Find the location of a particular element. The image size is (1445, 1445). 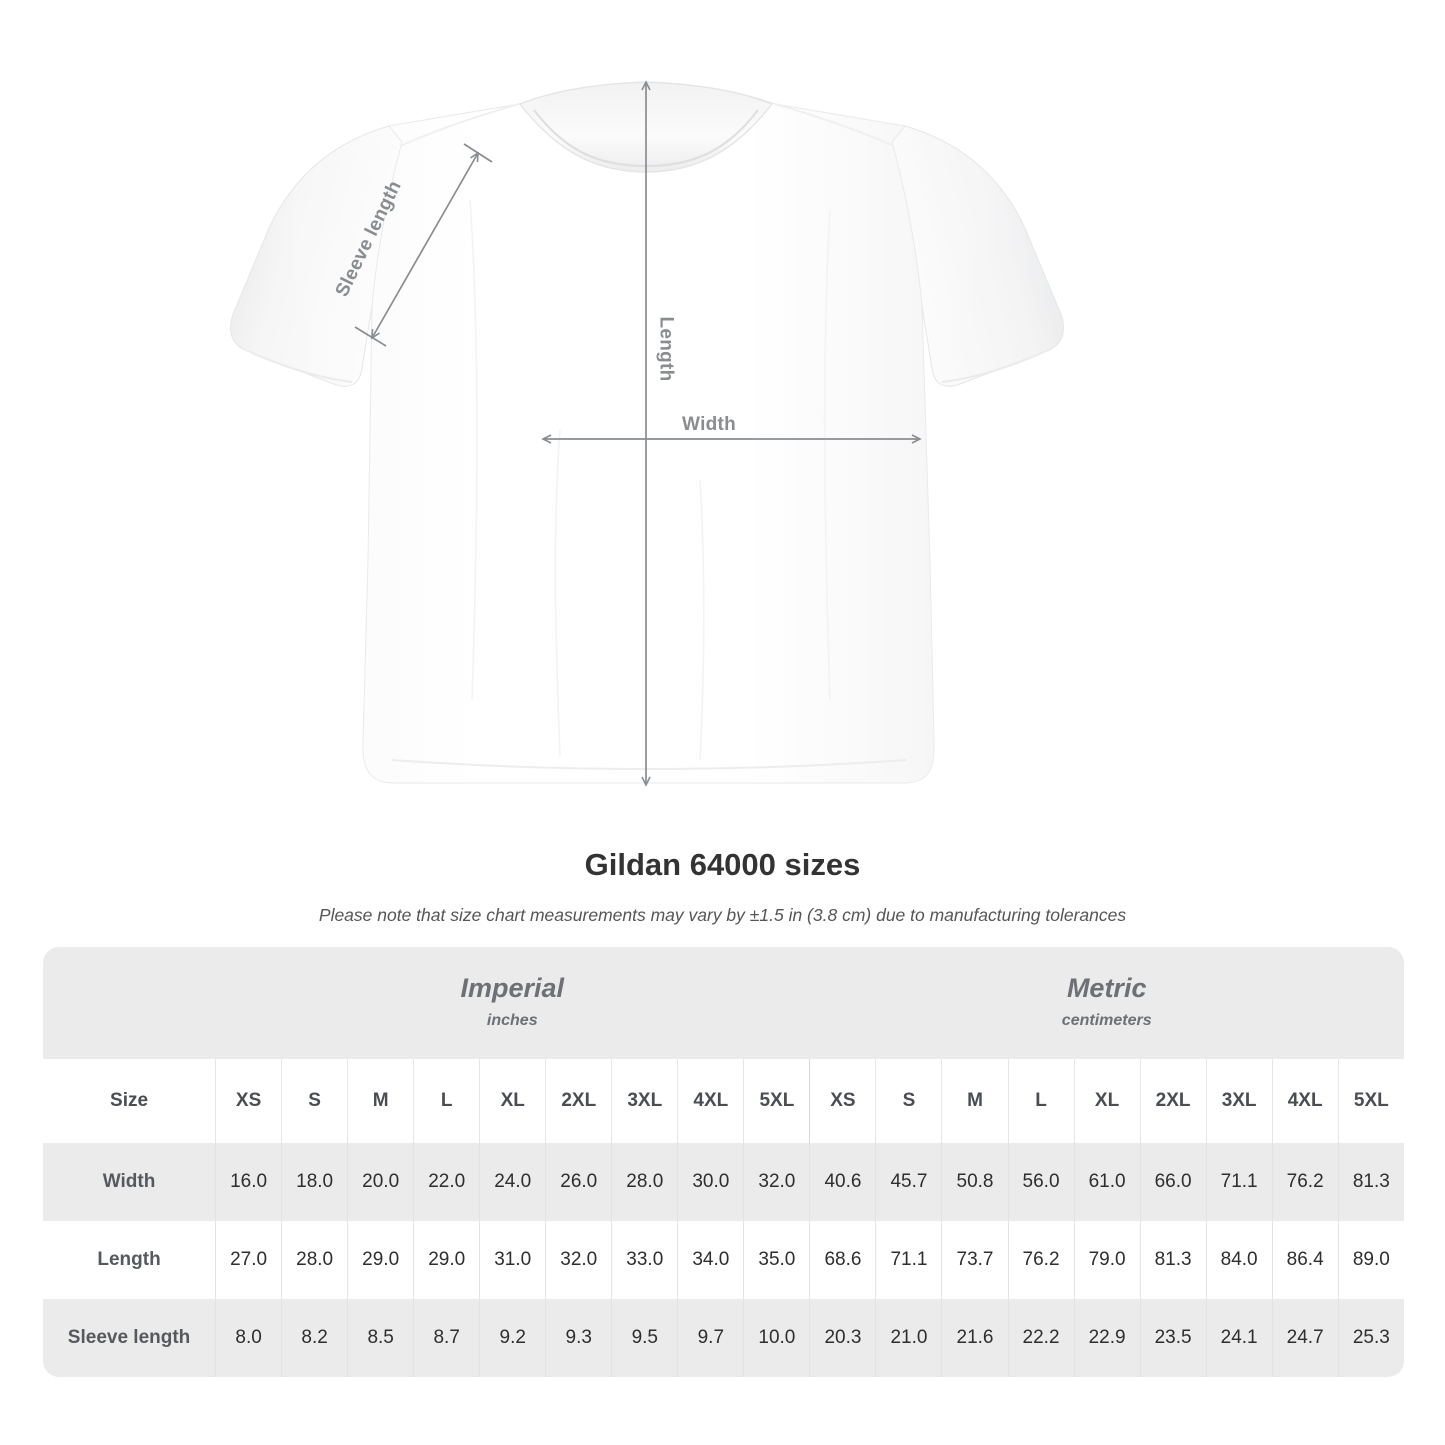

cell-length-metric-xl: 79.0 is located at coordinates (1106, 1260).